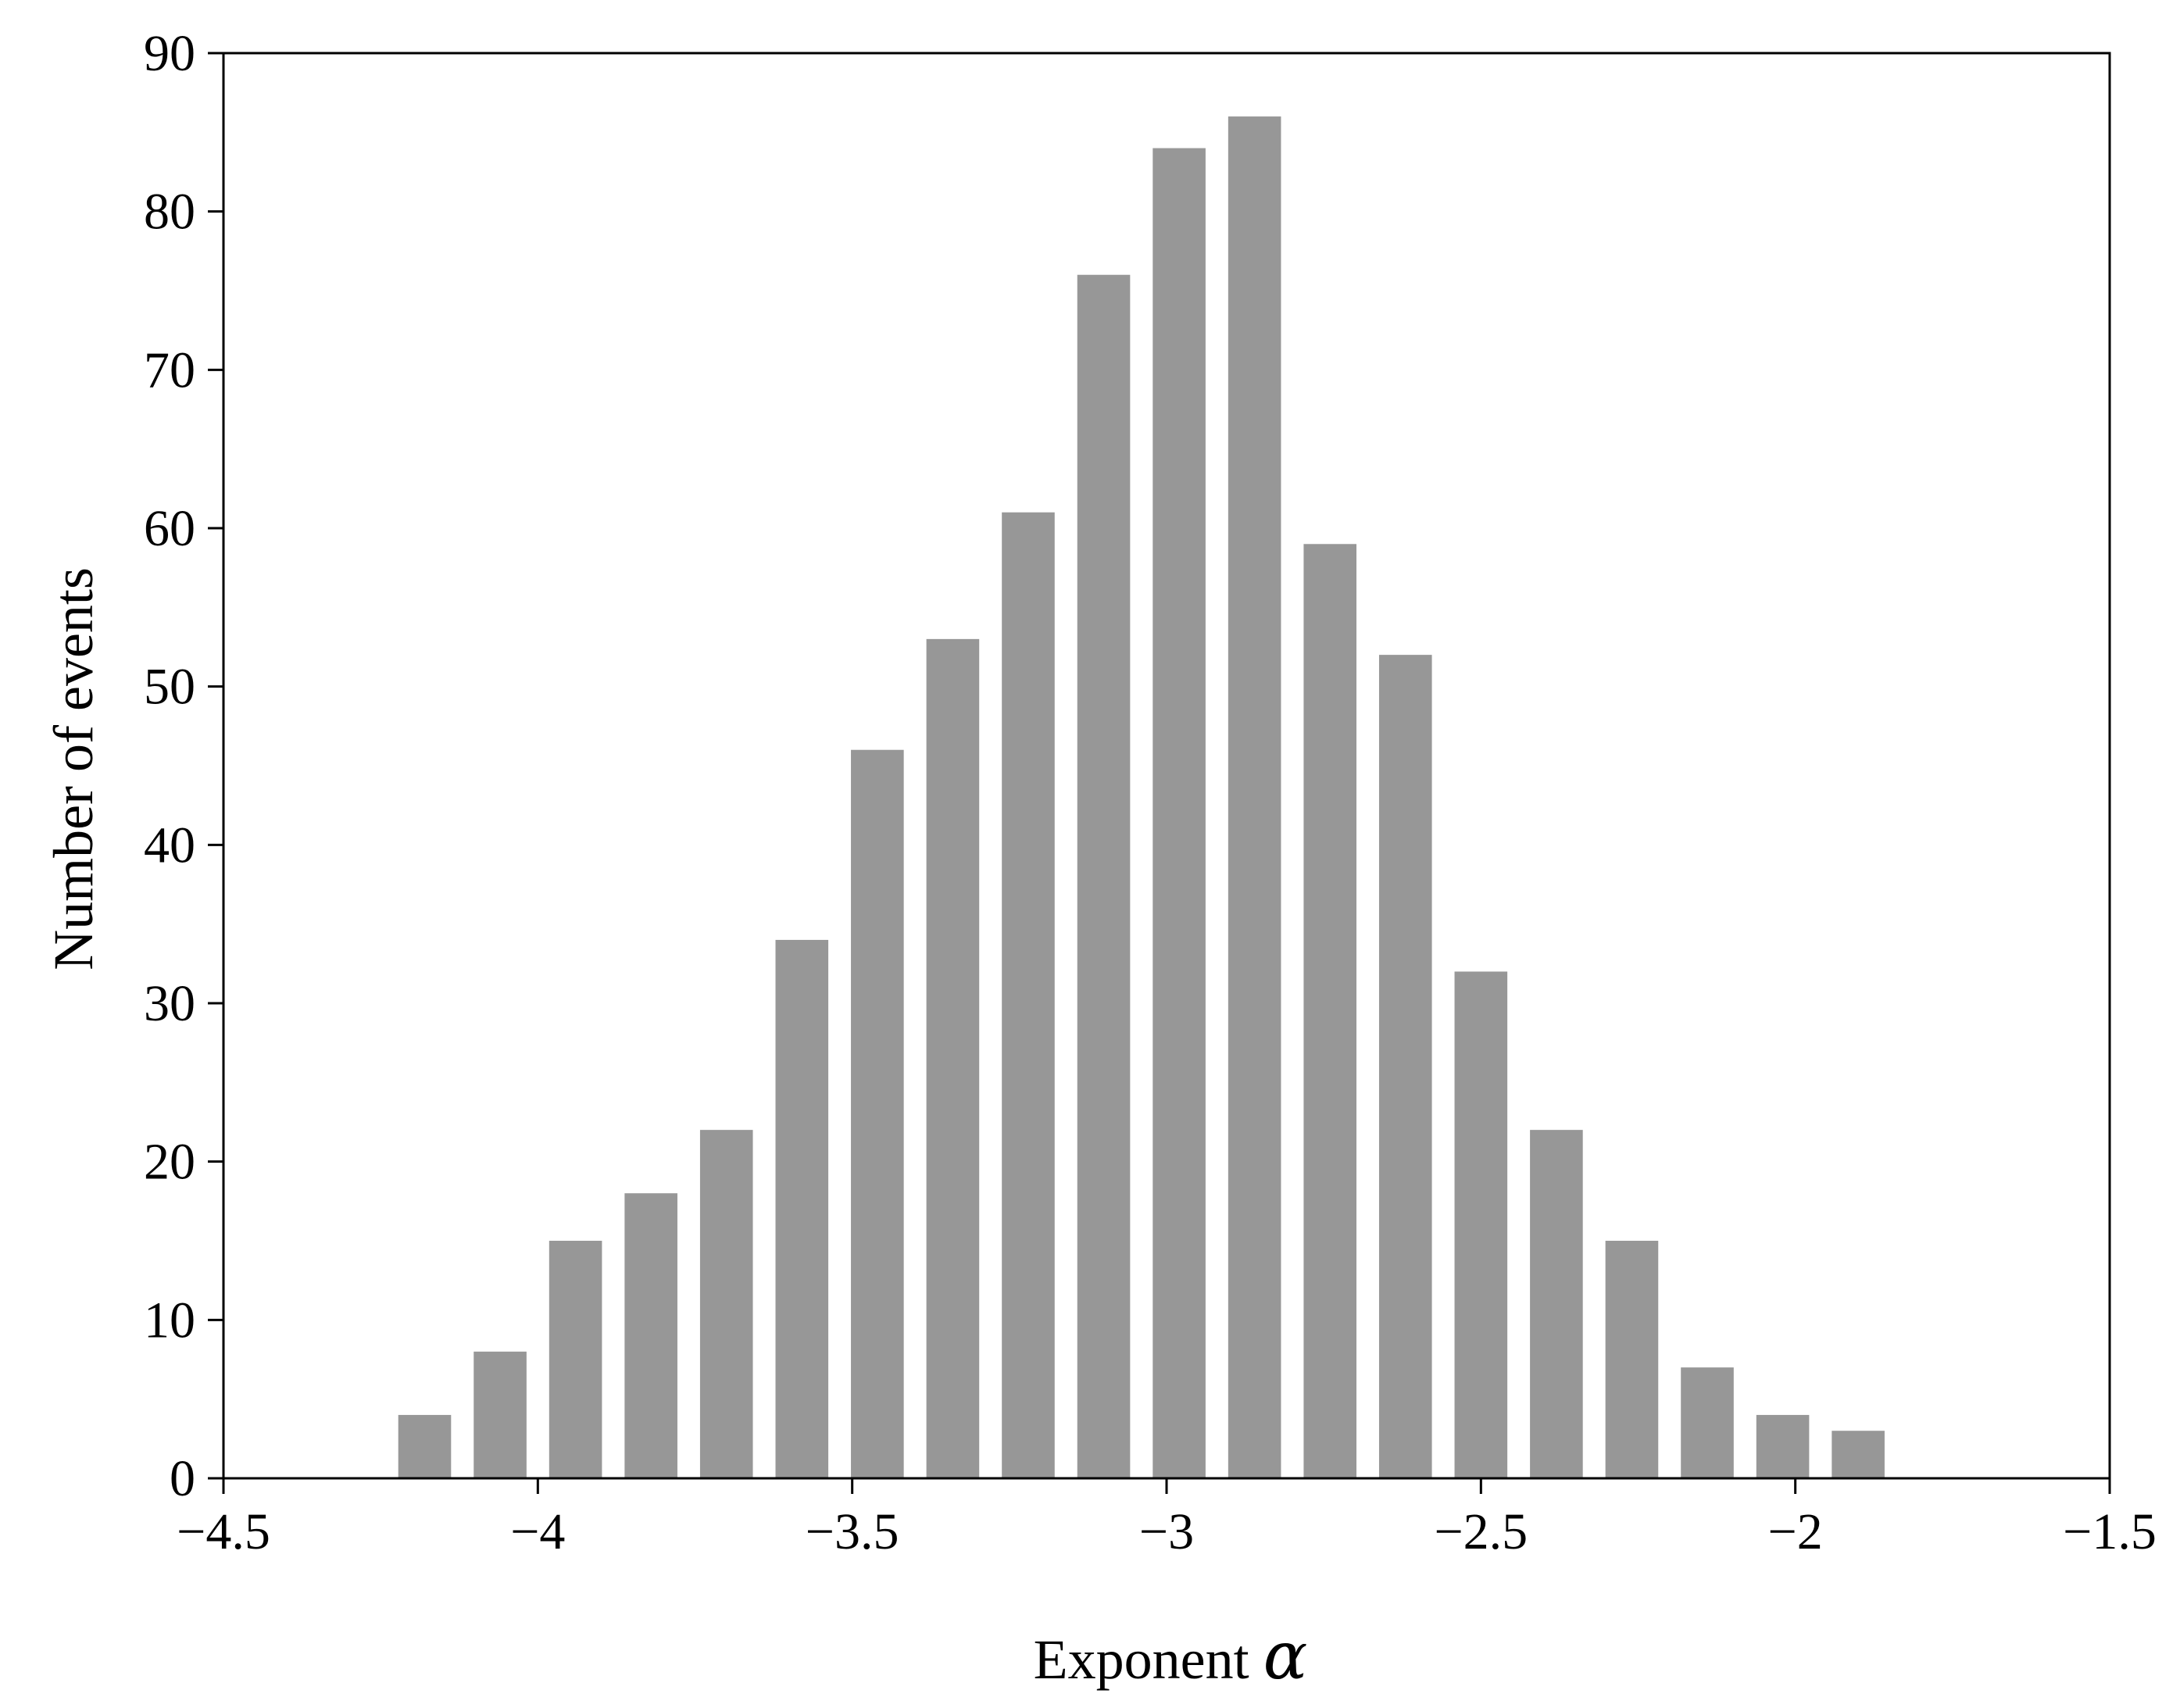 The width and height of the screenshot is (2180, 1708). I want to click on y-axis-ticks: 0 10 20 30 40 50 60 70 80 90, so click(183, 766).